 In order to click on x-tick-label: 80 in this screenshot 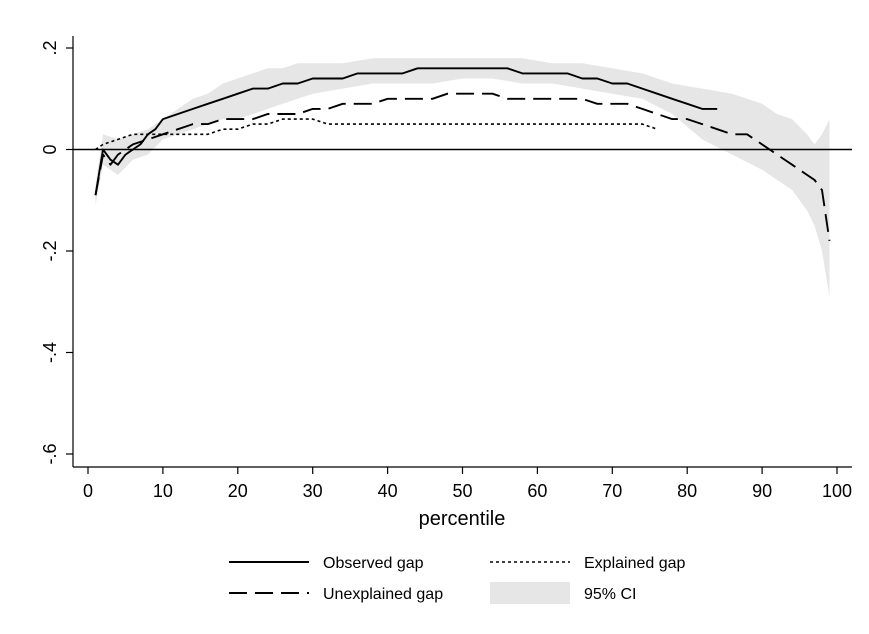, I will do `click(687, 491)`.